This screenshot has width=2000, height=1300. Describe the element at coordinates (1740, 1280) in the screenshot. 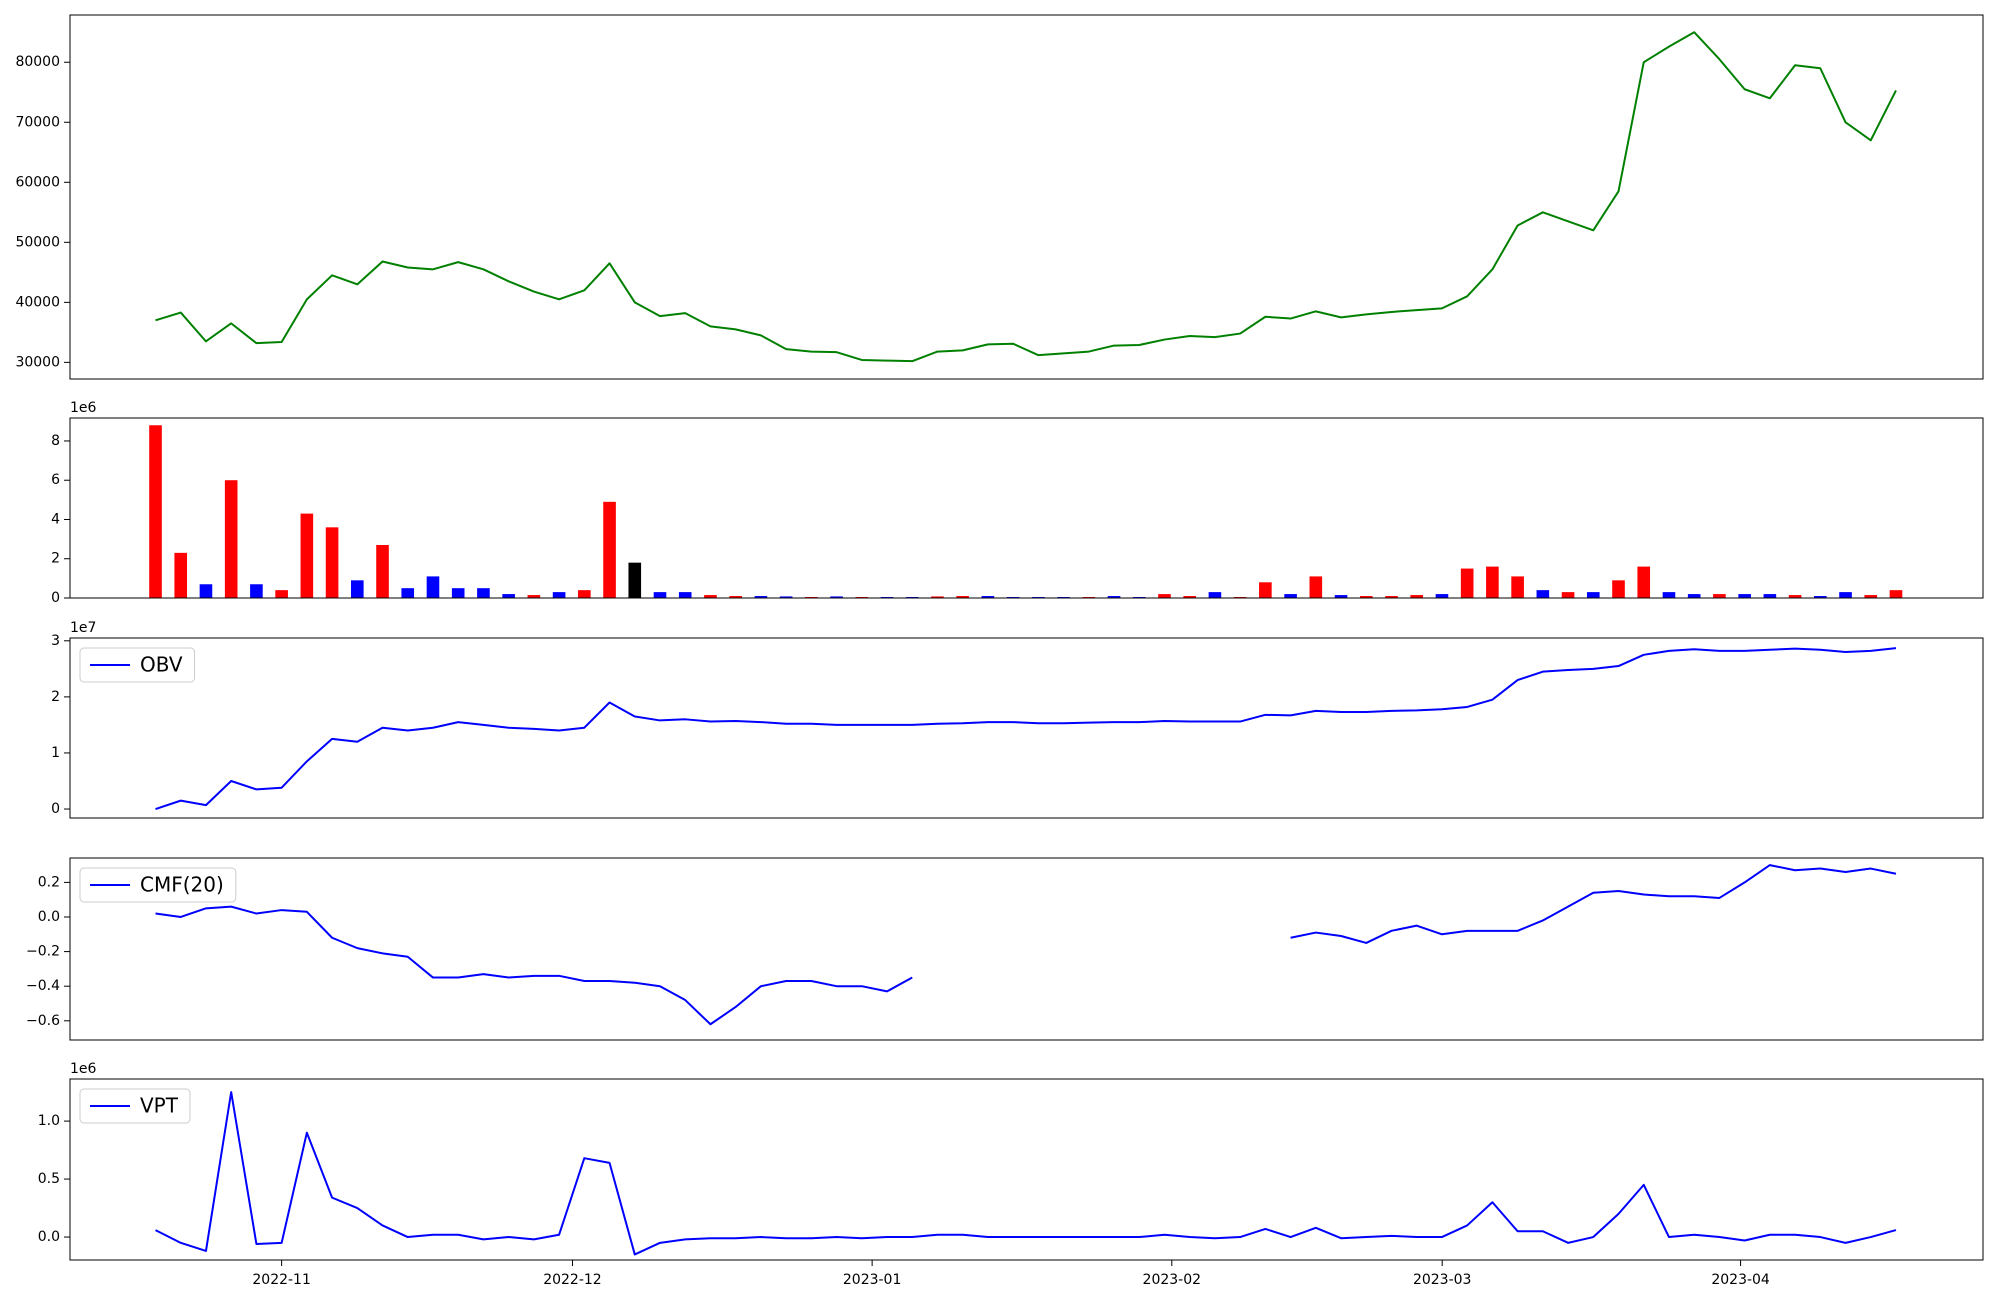

I see `x-tick-label: 2023-04` at that location.